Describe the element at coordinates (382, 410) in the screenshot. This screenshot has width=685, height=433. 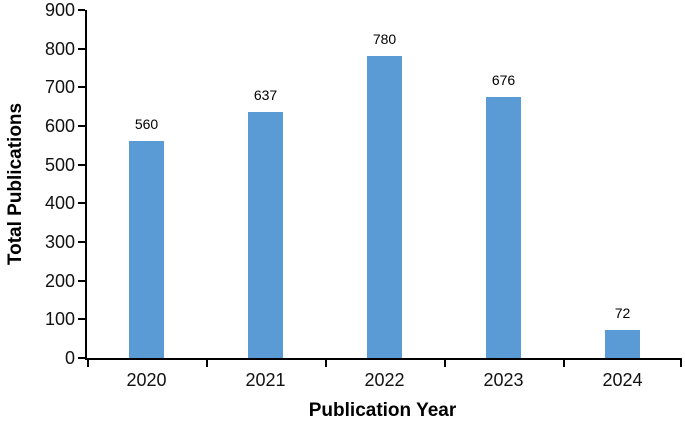
I see `x-axis-title: Publication Year` at that location.